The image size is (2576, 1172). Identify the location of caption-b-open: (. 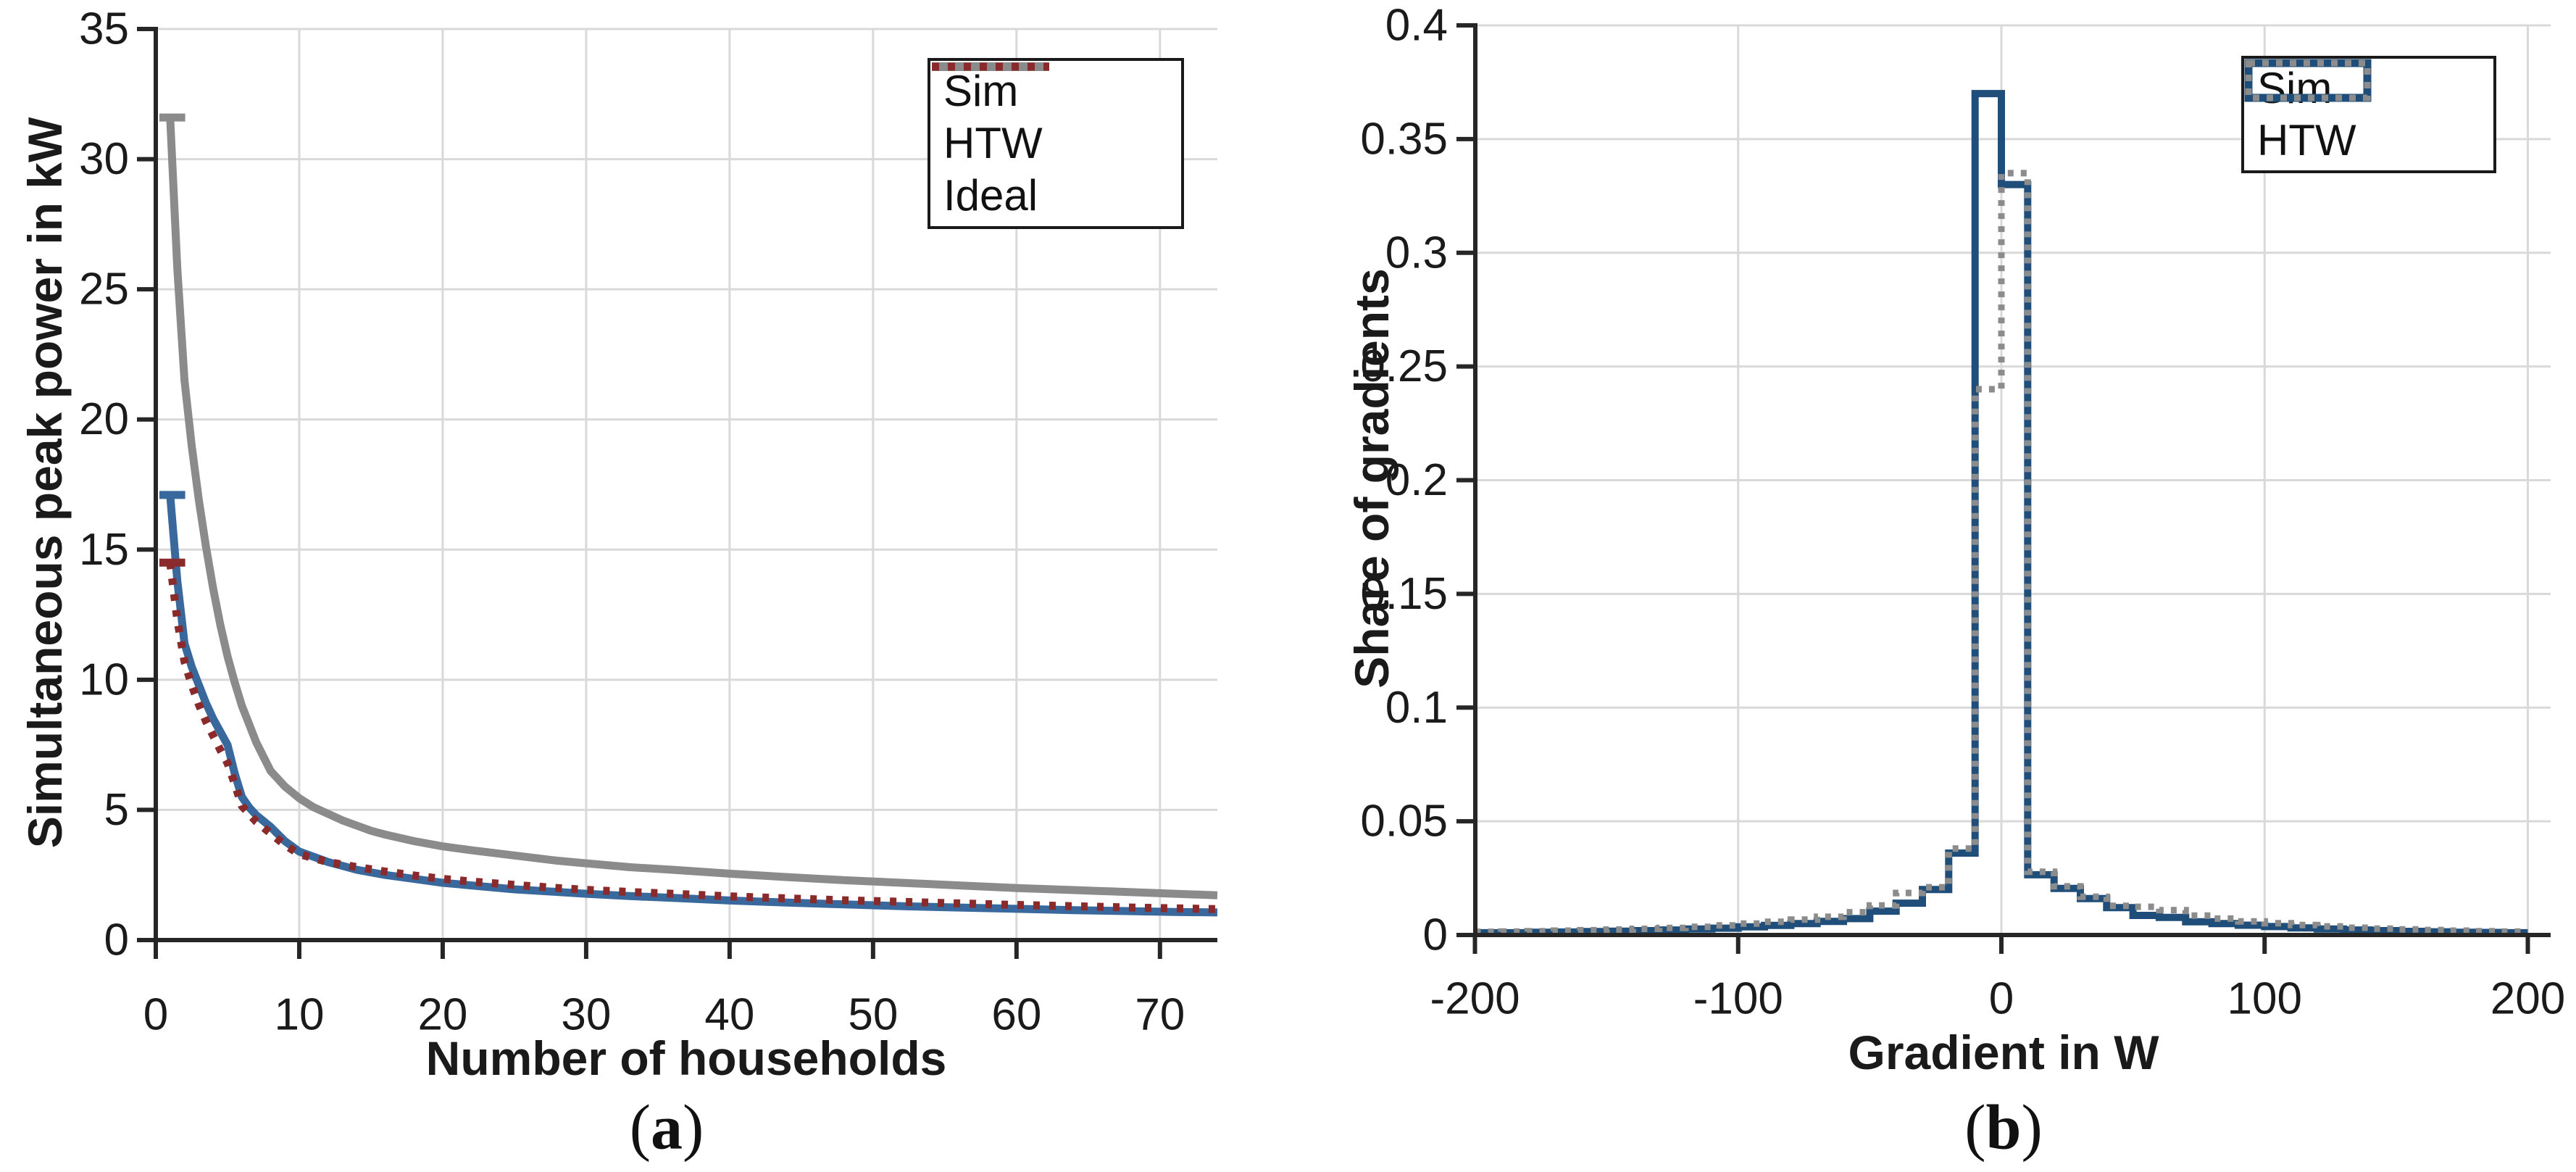
(1975, 1127).